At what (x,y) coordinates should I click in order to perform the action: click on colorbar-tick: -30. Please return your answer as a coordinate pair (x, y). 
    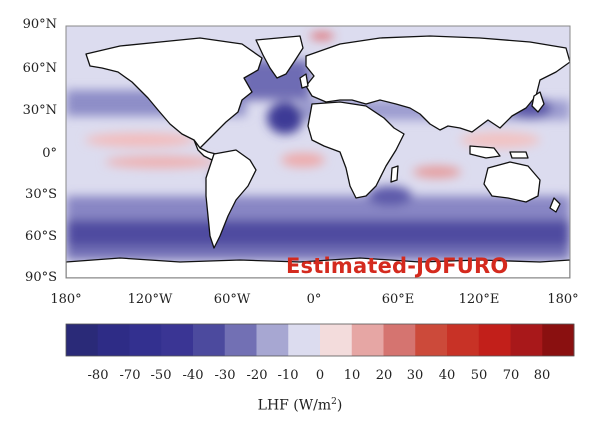
    Looking at the image, I should click on (225, 375).